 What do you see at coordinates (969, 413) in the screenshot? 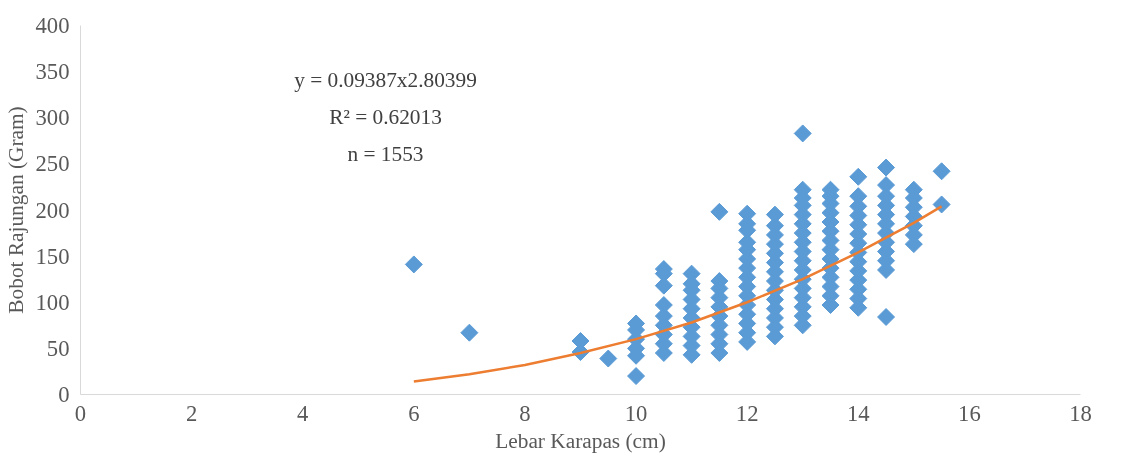
I see `x-tick-label: 16` at bounding box center [969, 413].